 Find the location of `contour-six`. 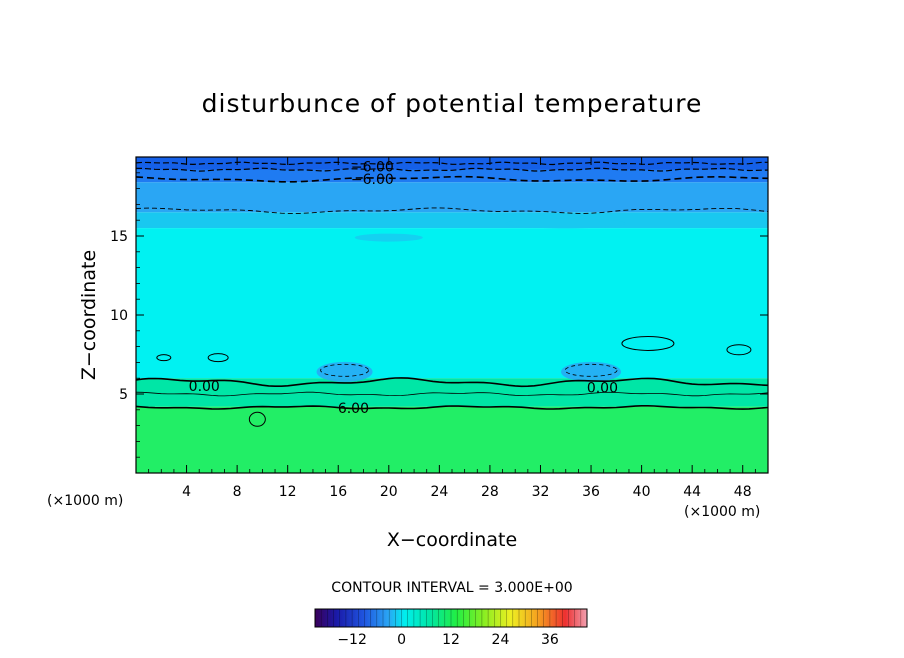

contour-six is located at coordinates (452, 407).